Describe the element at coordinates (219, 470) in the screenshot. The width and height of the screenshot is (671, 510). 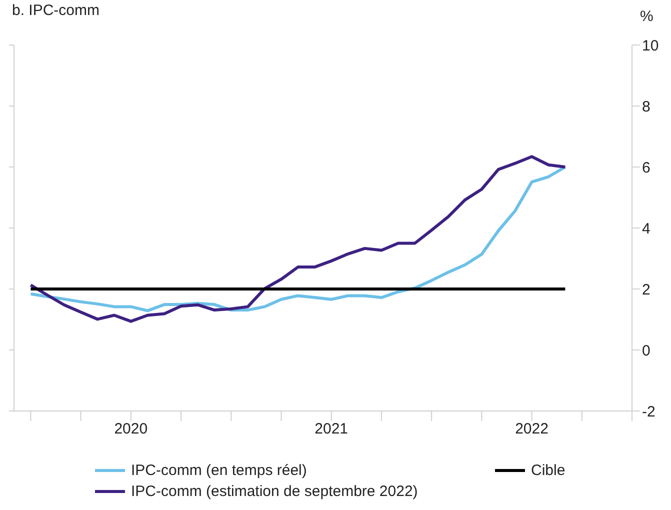
I see `legend-label: IPC-comm (en temps réel)` at that location.